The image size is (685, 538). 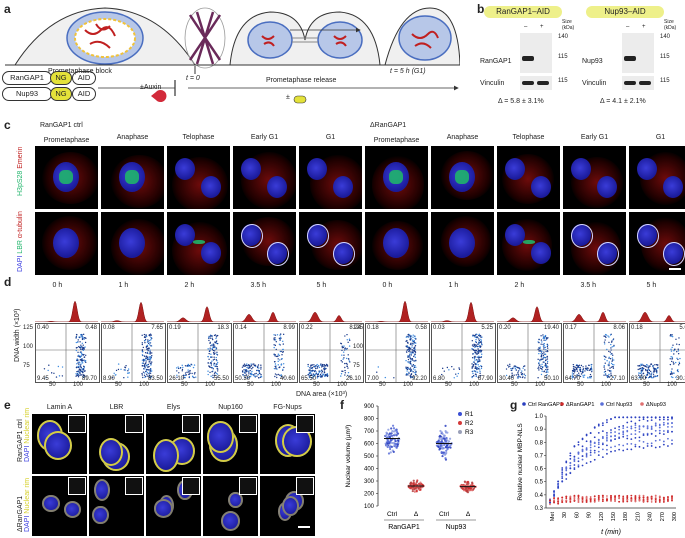 I want to click on d-xtick-ctrl-2-0: 50, so click(x=184, y=385).